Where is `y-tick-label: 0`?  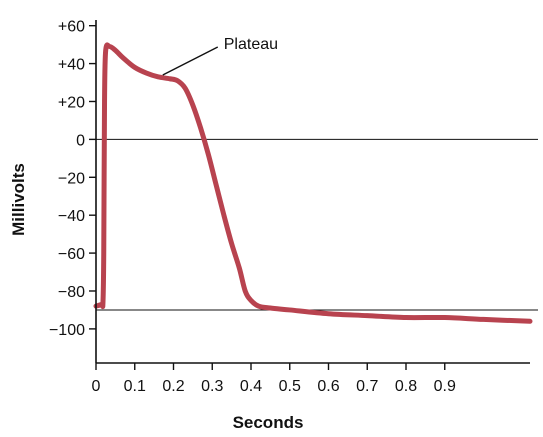 y-tick-label: 0 is located at coordinates (80, 140).